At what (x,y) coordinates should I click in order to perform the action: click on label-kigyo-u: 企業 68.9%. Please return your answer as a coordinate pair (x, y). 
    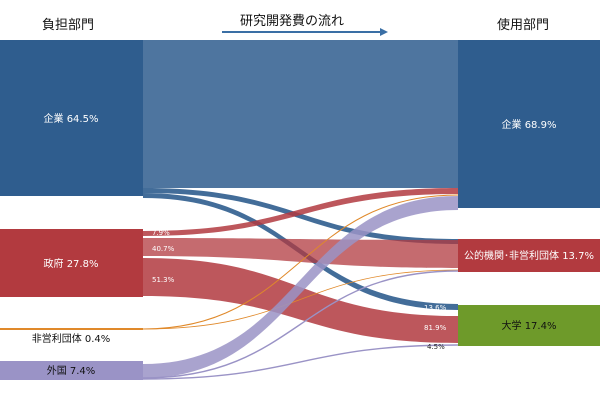
    Looking at the image, I should click on (529, 124).